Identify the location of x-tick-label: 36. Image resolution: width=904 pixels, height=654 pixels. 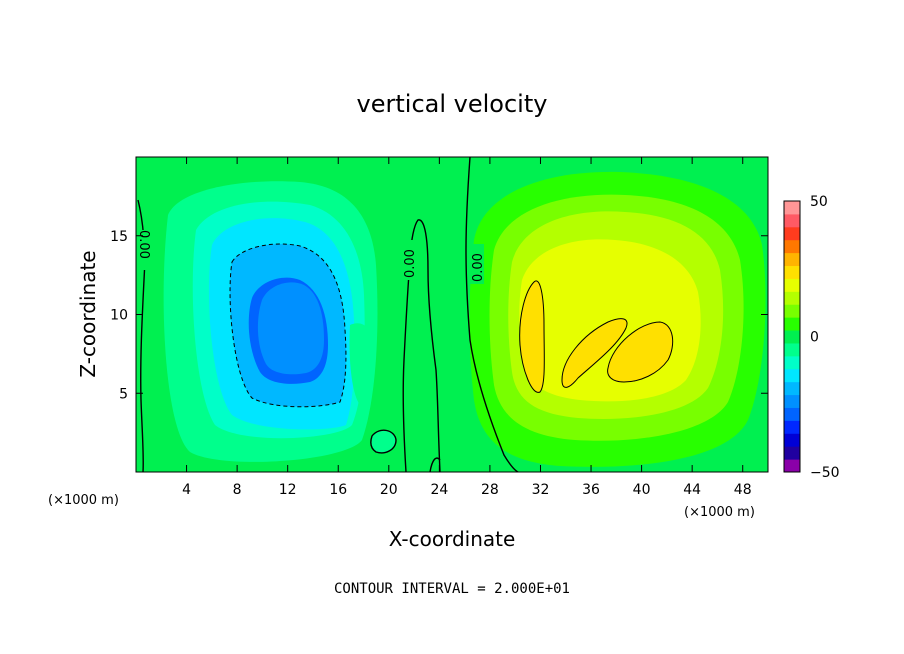
(591, 490).